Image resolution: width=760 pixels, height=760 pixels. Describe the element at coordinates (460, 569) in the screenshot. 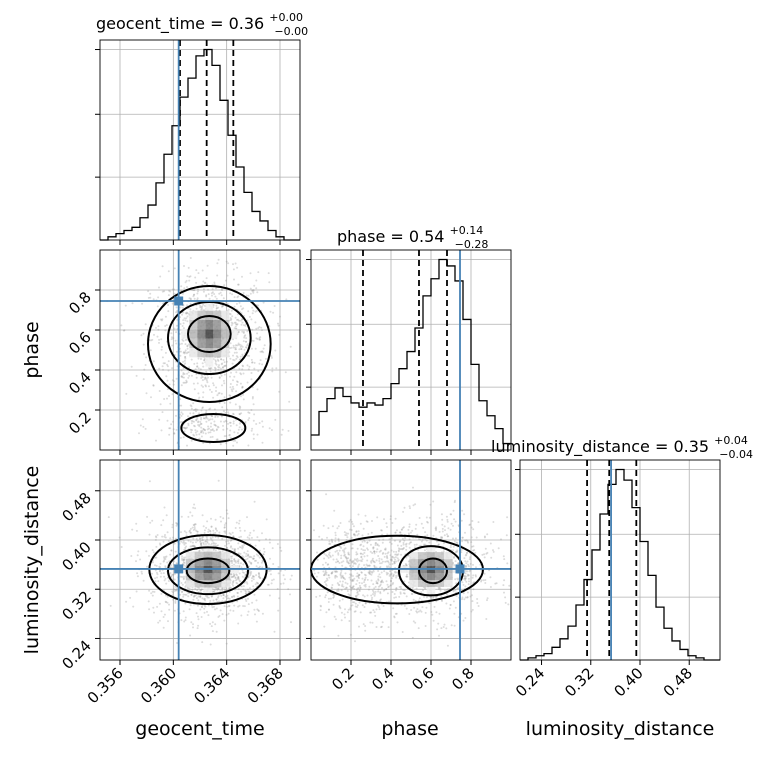

I see `truth-marker` at that location.